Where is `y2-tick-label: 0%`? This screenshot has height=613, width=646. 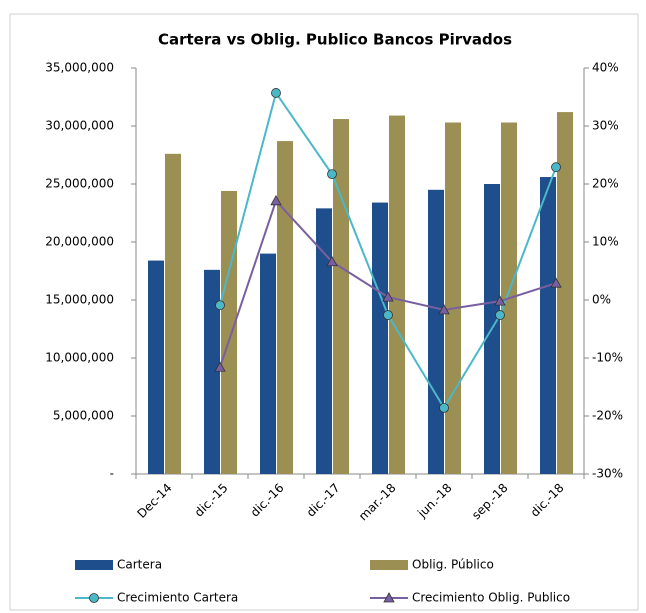 y2-tick-label: 0% is located at coordinates (601, 300).